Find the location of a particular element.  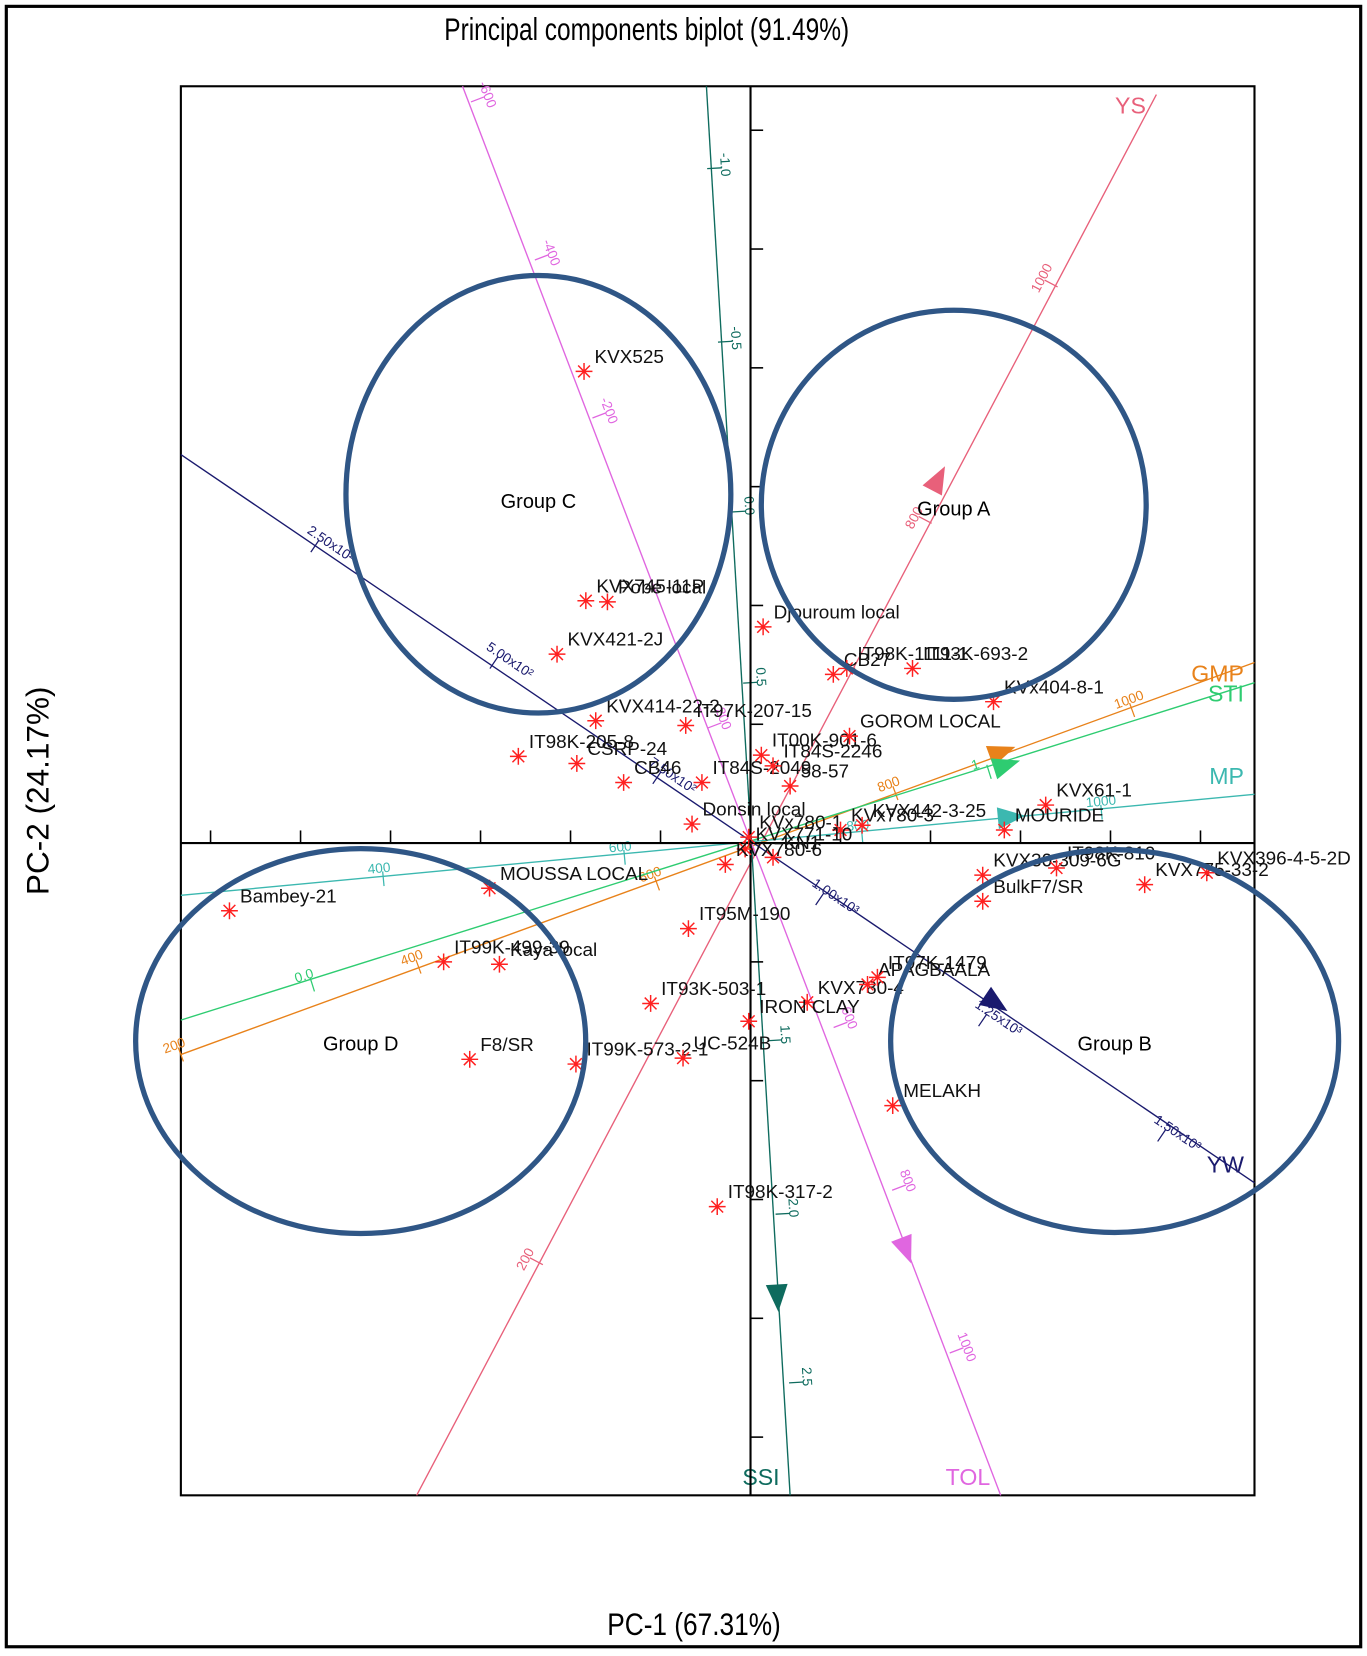

point-label: IT99K-573-2-1 is located at coordinates (647, 1050).